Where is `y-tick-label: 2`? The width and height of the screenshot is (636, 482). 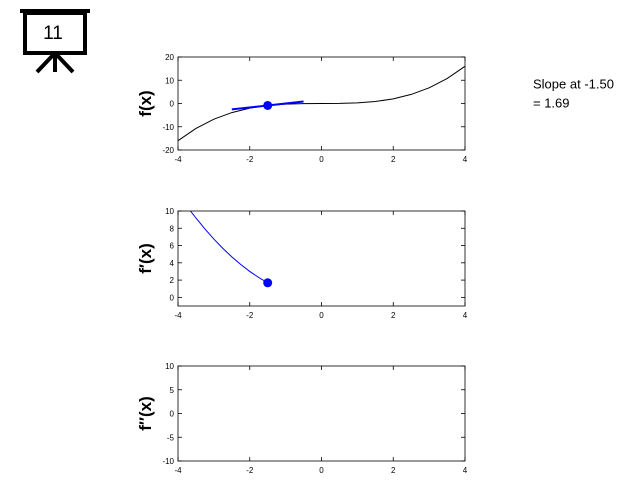
y-tick-label: 2 is located at coordinates (172, 280).